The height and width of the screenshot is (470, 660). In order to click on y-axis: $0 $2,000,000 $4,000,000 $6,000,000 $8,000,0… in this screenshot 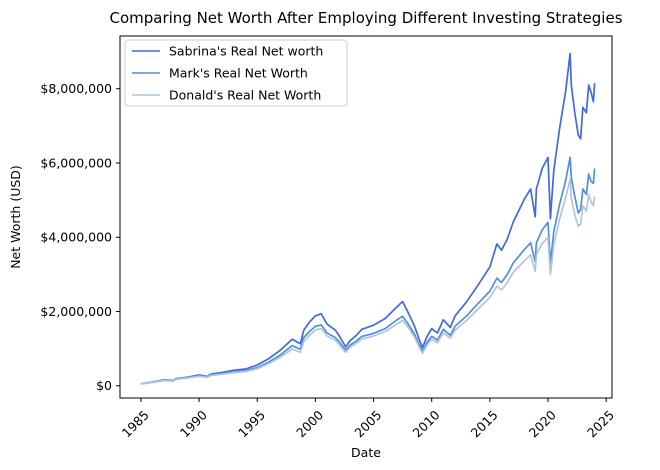, I will do `click(80, 237)`.